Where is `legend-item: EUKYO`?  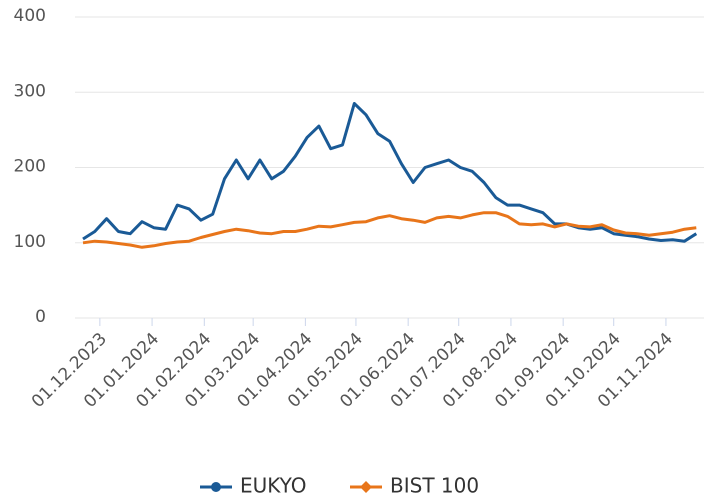 legend-item: EUKYO is located at coordinates (253, 486).